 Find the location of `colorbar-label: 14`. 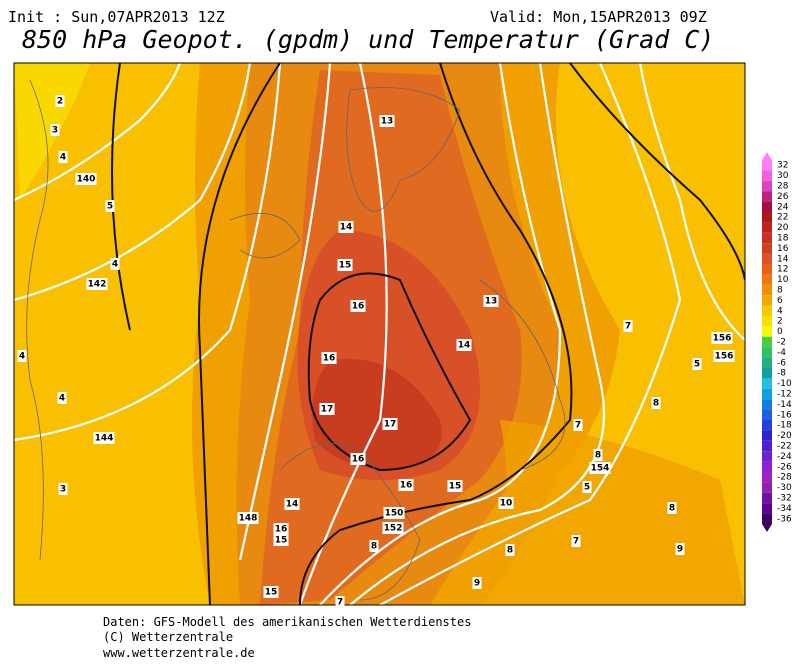

colorbar-label: 14 is located at coordinates (783, 259).